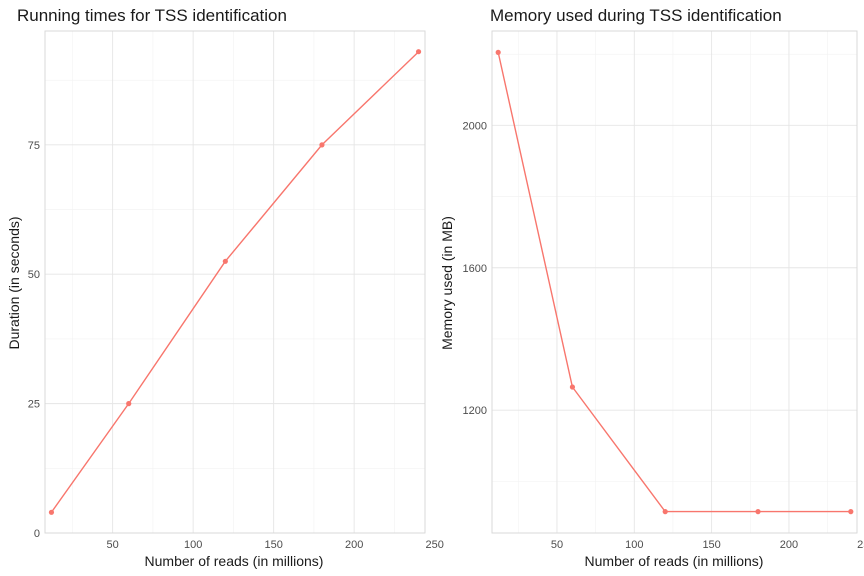 This screenshot has width=864, height=576. What do you see at coordinates (447, 283) in the screenshot?
I see `y-axis-label: Memory used (in MB)` at bounding box center [447, 283].